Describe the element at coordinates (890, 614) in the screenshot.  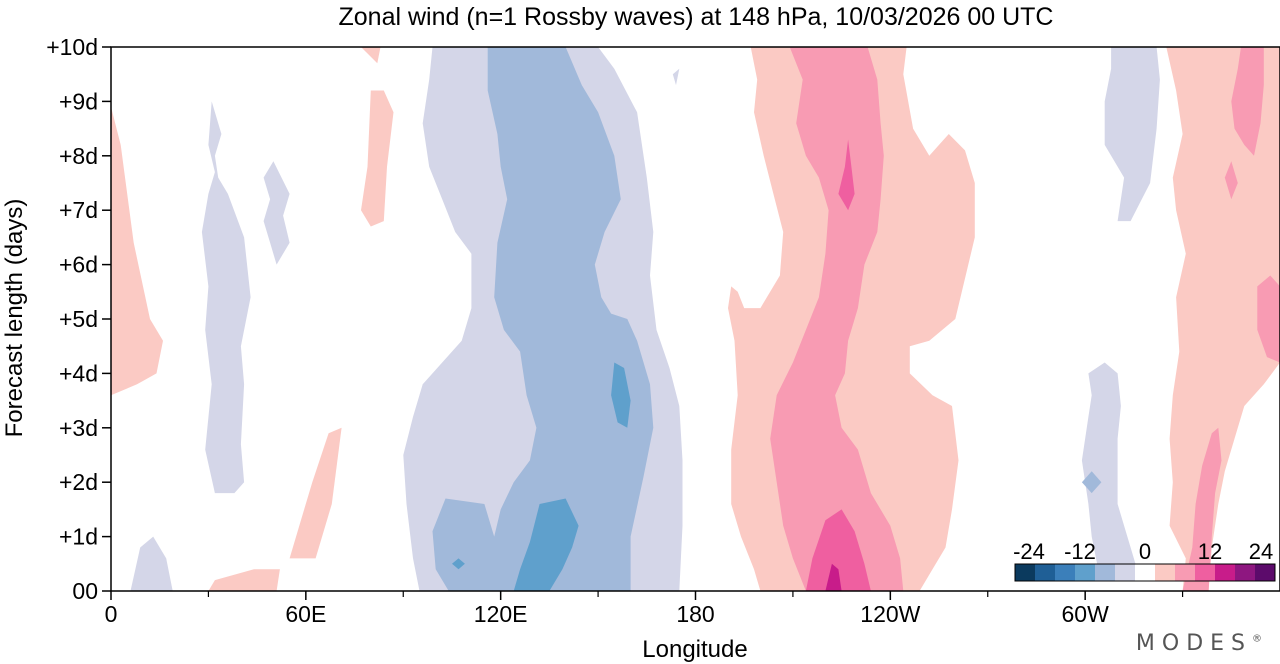
I see `x-tick-label-4: 120W` at that location.